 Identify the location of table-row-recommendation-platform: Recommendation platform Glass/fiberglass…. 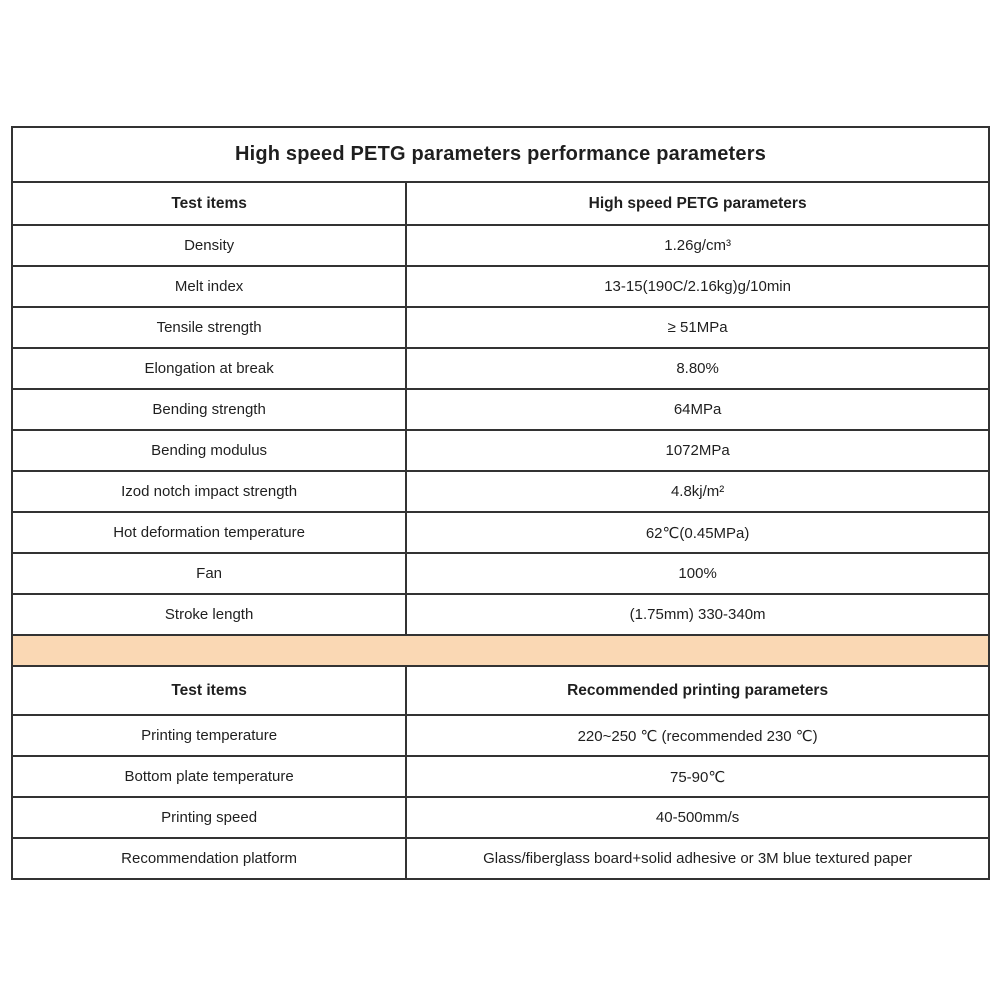
(500, 858).